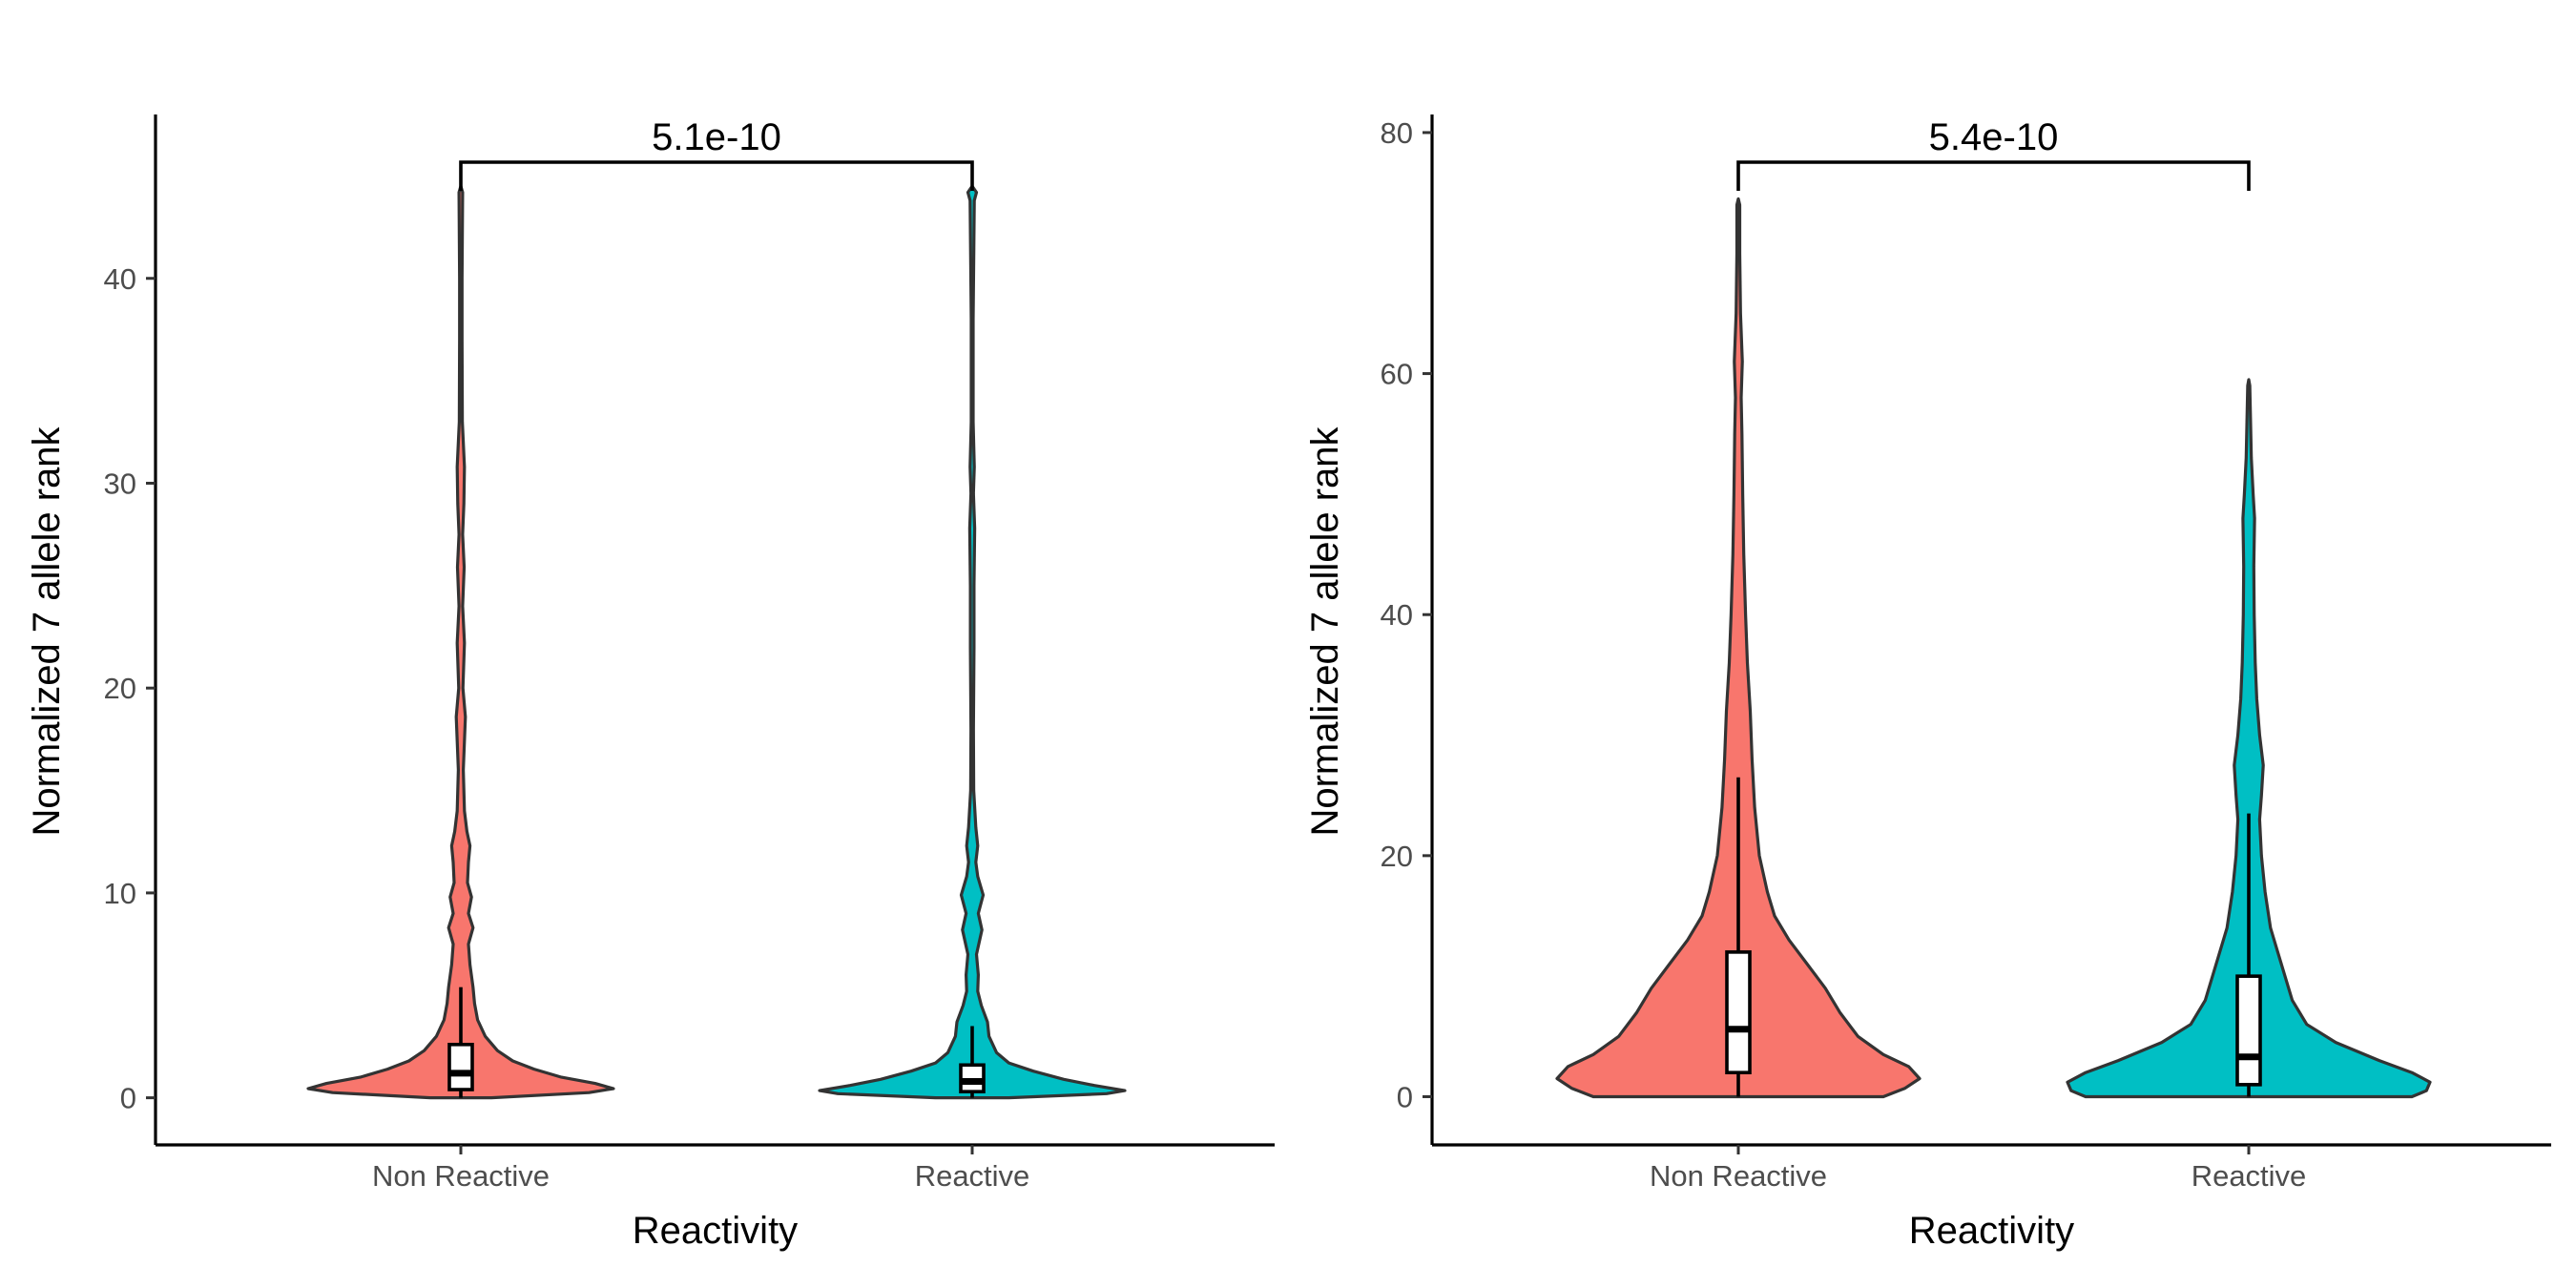  What do you see at coordinates (1994, 137) in the screenshot?
I see `p-value-label: 5.4e-10` at bounding box center [1994, 137].